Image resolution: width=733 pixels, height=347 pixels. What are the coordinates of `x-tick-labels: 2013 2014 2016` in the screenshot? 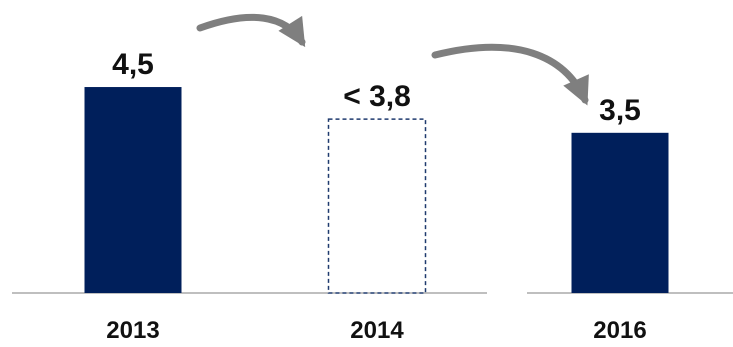 It's located at (376, 330).